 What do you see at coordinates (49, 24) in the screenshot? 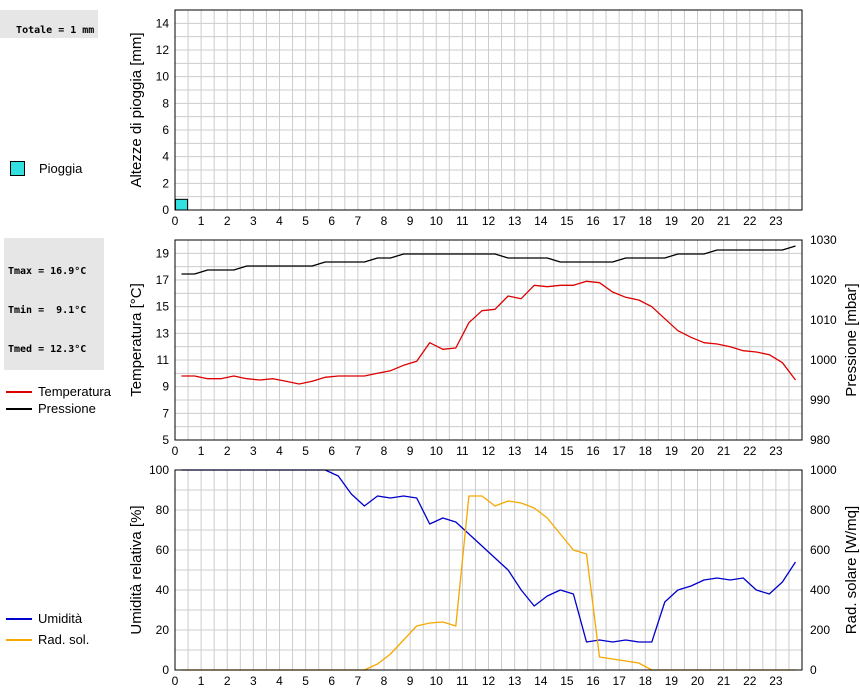
I see `rain-total-box: Totale = 1 mm` at bounding box center [49, 24].